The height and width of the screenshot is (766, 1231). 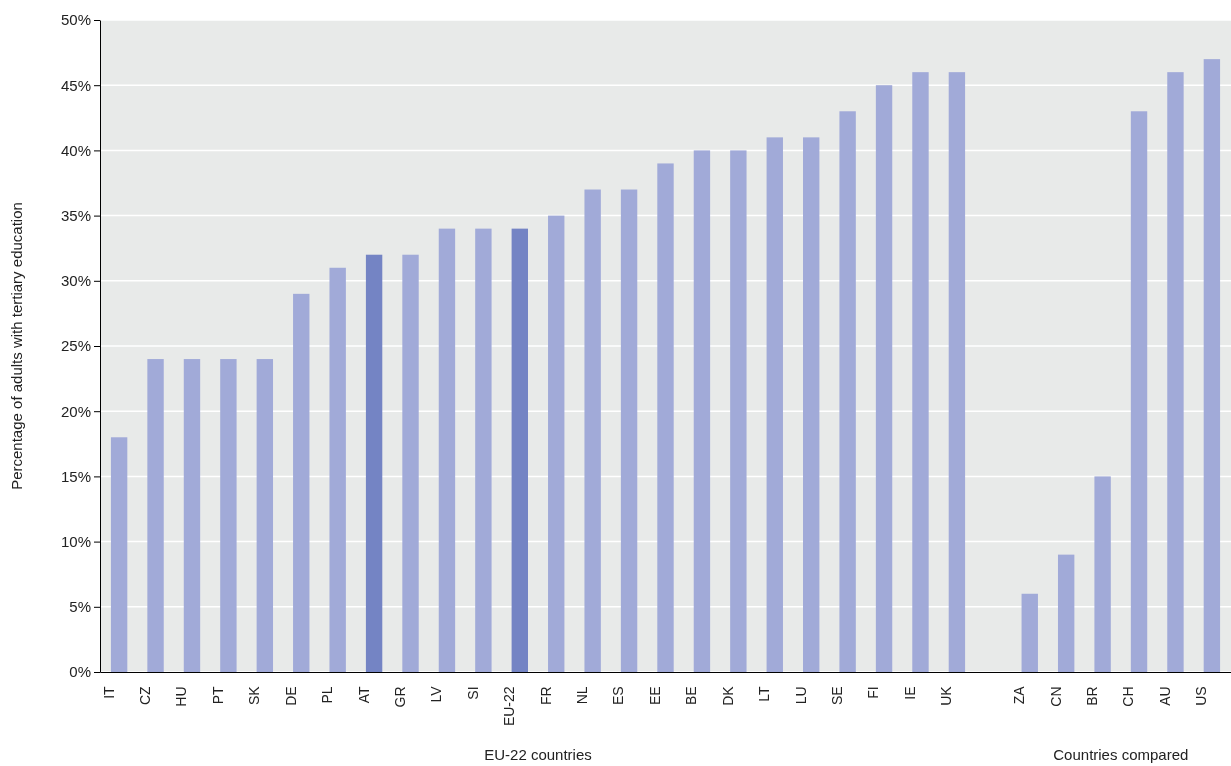 What do you see at coordinates (254, 695) in the screenshot?
I see `x-tick-label: SK` at bounding box center [254, 695].